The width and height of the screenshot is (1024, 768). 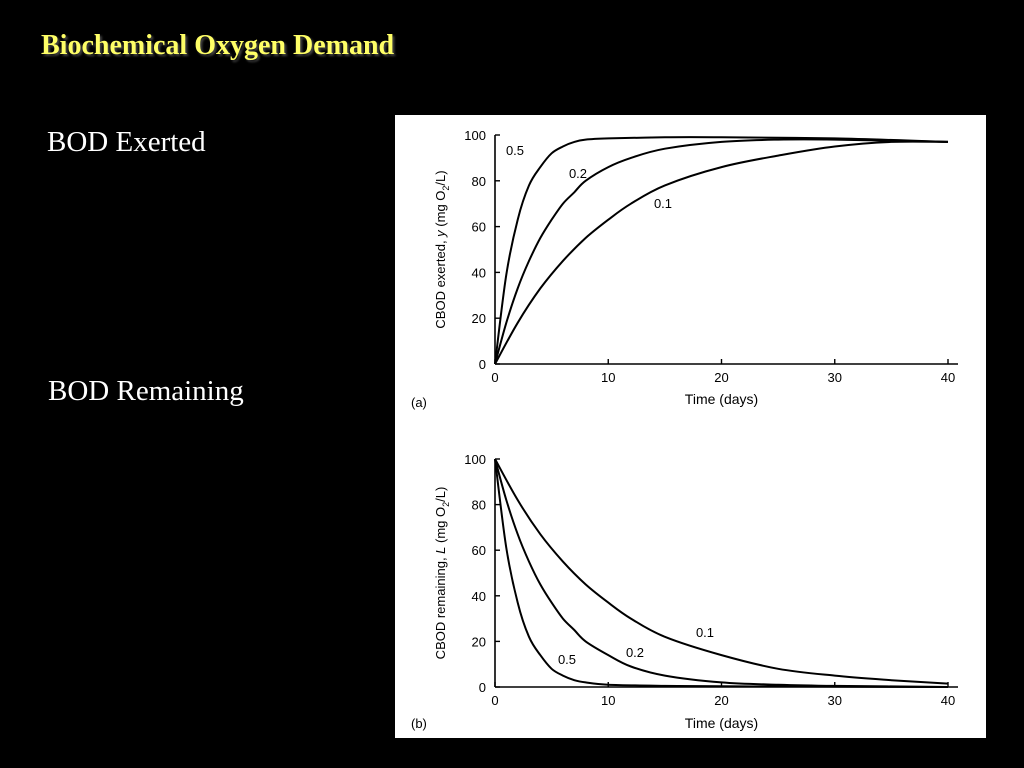 I want to click on slide-title: Biochemical Oxygen Demand, so click(x=218, y=45).